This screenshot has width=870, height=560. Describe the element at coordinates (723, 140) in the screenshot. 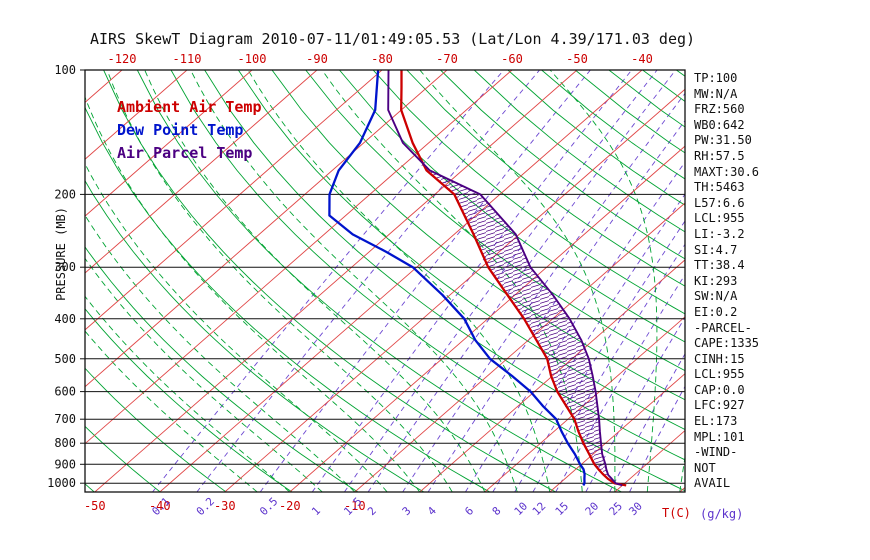

I see `stat-line: PW:31.50` at that location.